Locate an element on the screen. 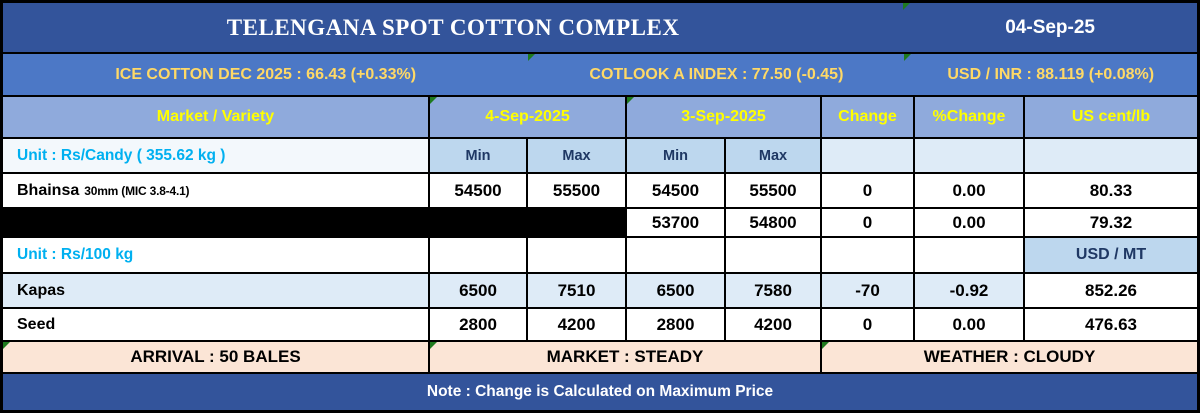 The image size is (1200, 413). bhainsa-change: 0 is located at coordinates (867, 190).